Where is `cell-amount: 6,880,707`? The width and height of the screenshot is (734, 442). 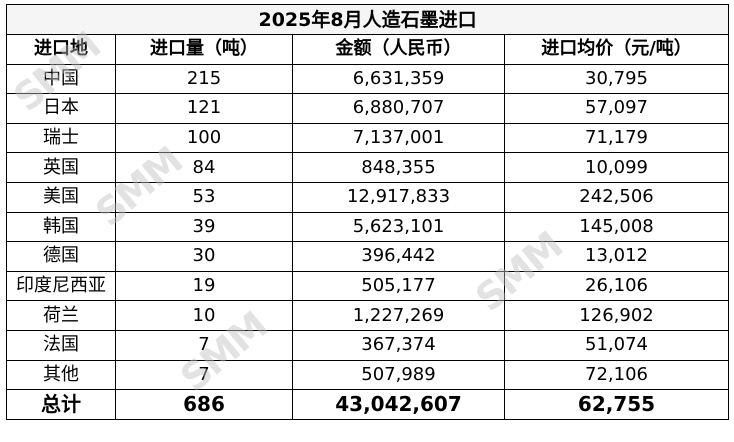
cell-amount: 6,880,707 is located at coordinates (398, 108).